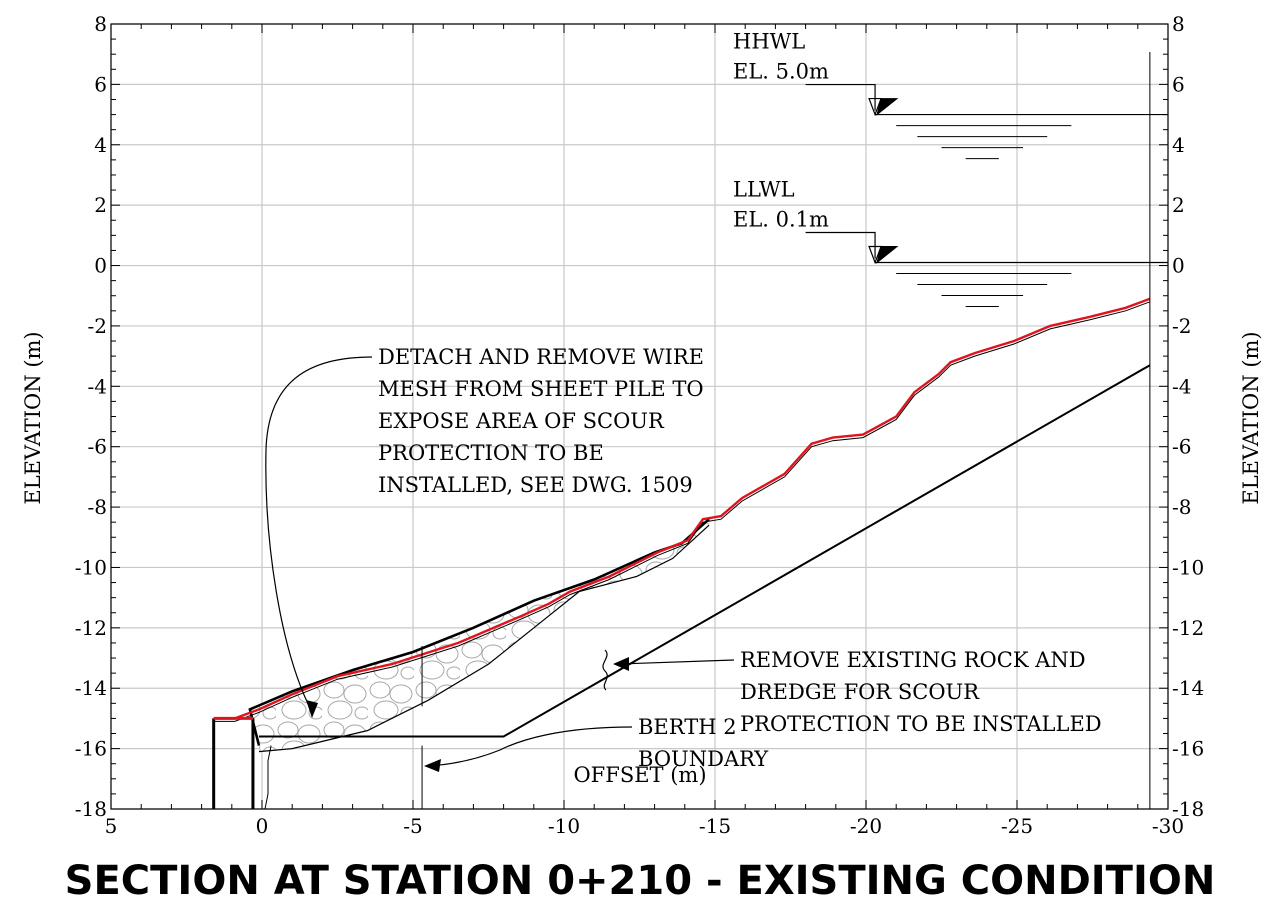 This screenshot has height=899, width=1271. I want to click on berth-arrowhead, so click(432, 765).